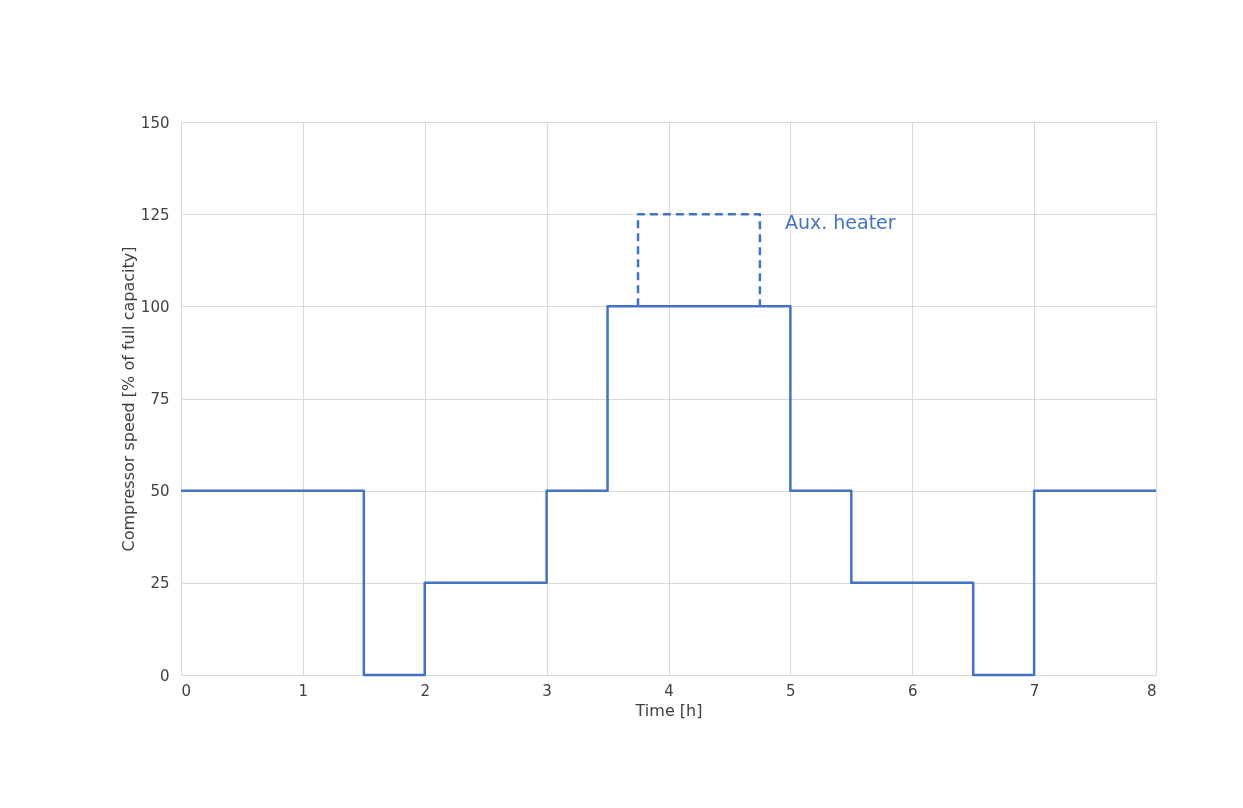 The height and width of the screenshot is (808, 1243). Describe the element at coordinates (668, 710) in the screenshot. I see `x-axis-title: Time [h]` at that location.